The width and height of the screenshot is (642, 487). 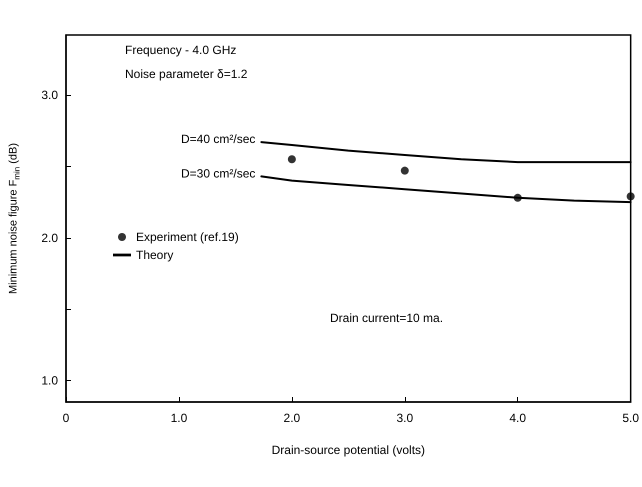 I want to click on y-axis-title: Minimum noise figure Fmin (dB), so click(x=15, y=218).